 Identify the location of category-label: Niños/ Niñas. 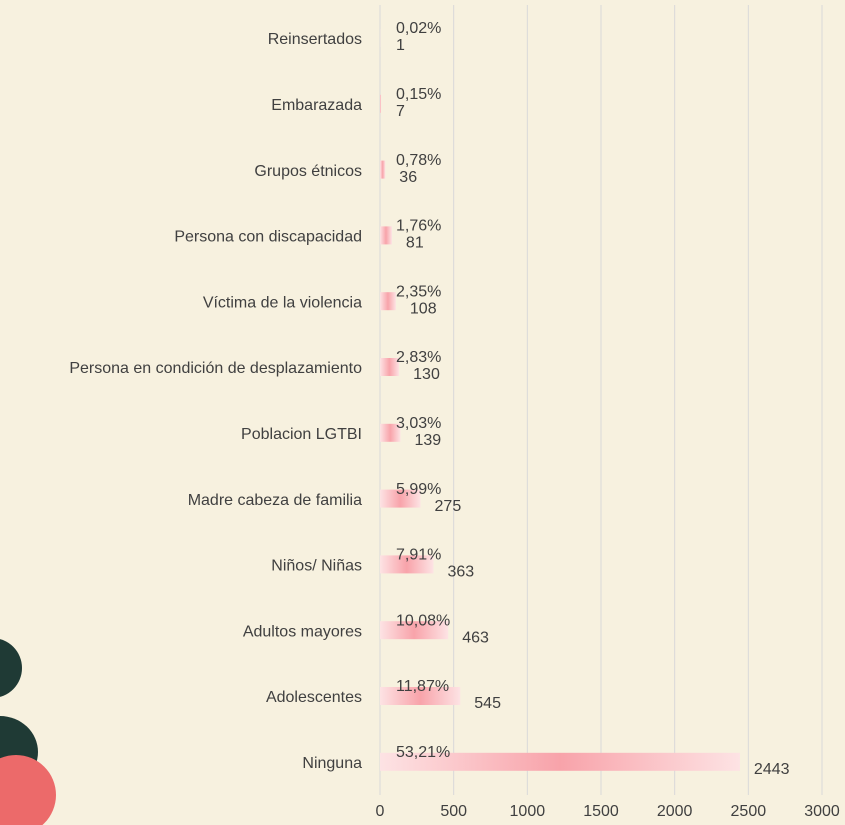
(316, 566).